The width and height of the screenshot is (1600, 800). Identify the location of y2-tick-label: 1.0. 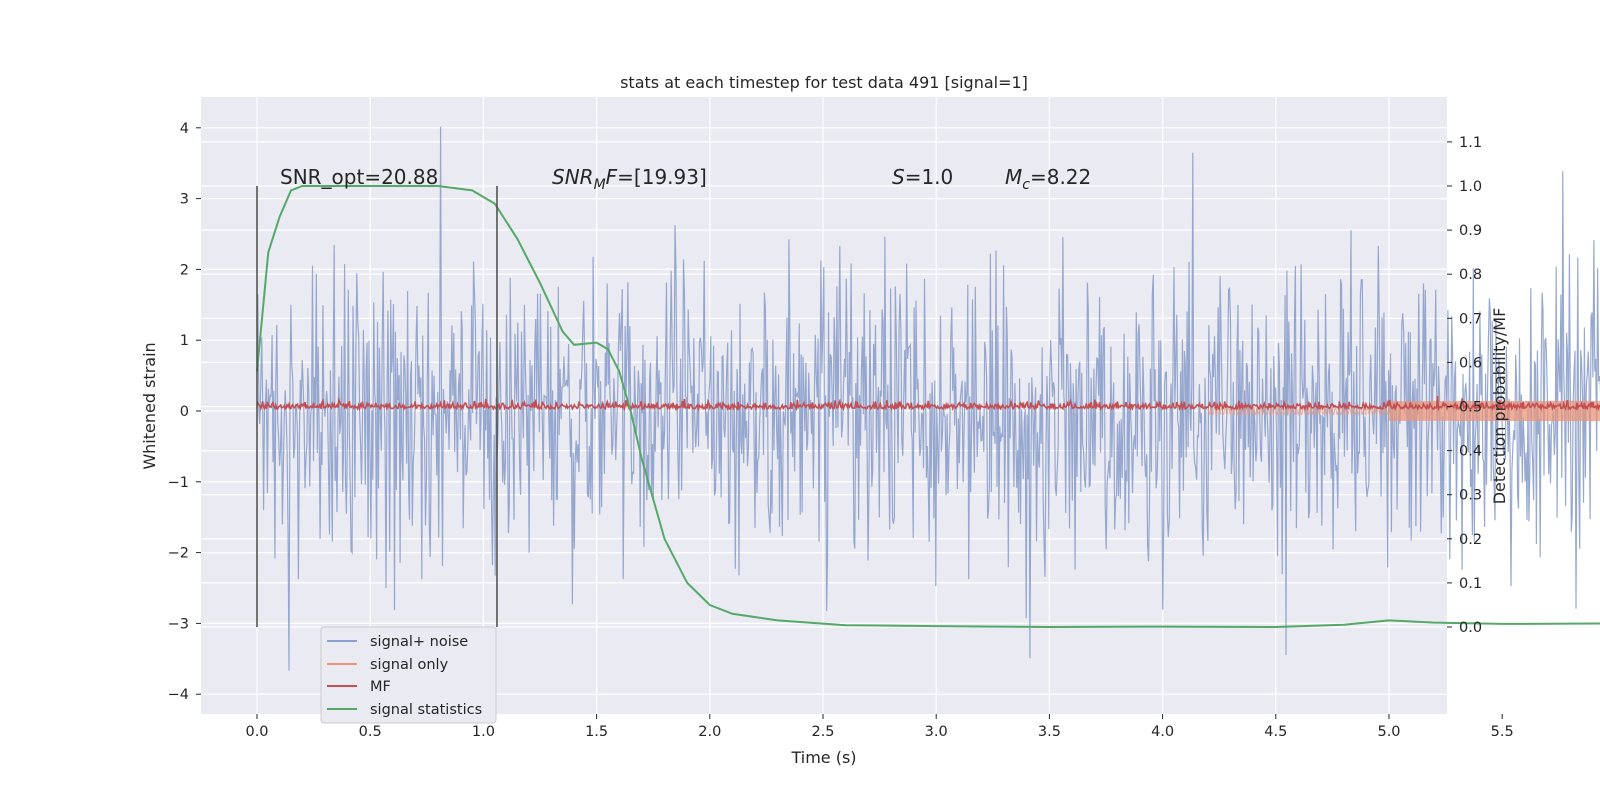
(1470, 187).